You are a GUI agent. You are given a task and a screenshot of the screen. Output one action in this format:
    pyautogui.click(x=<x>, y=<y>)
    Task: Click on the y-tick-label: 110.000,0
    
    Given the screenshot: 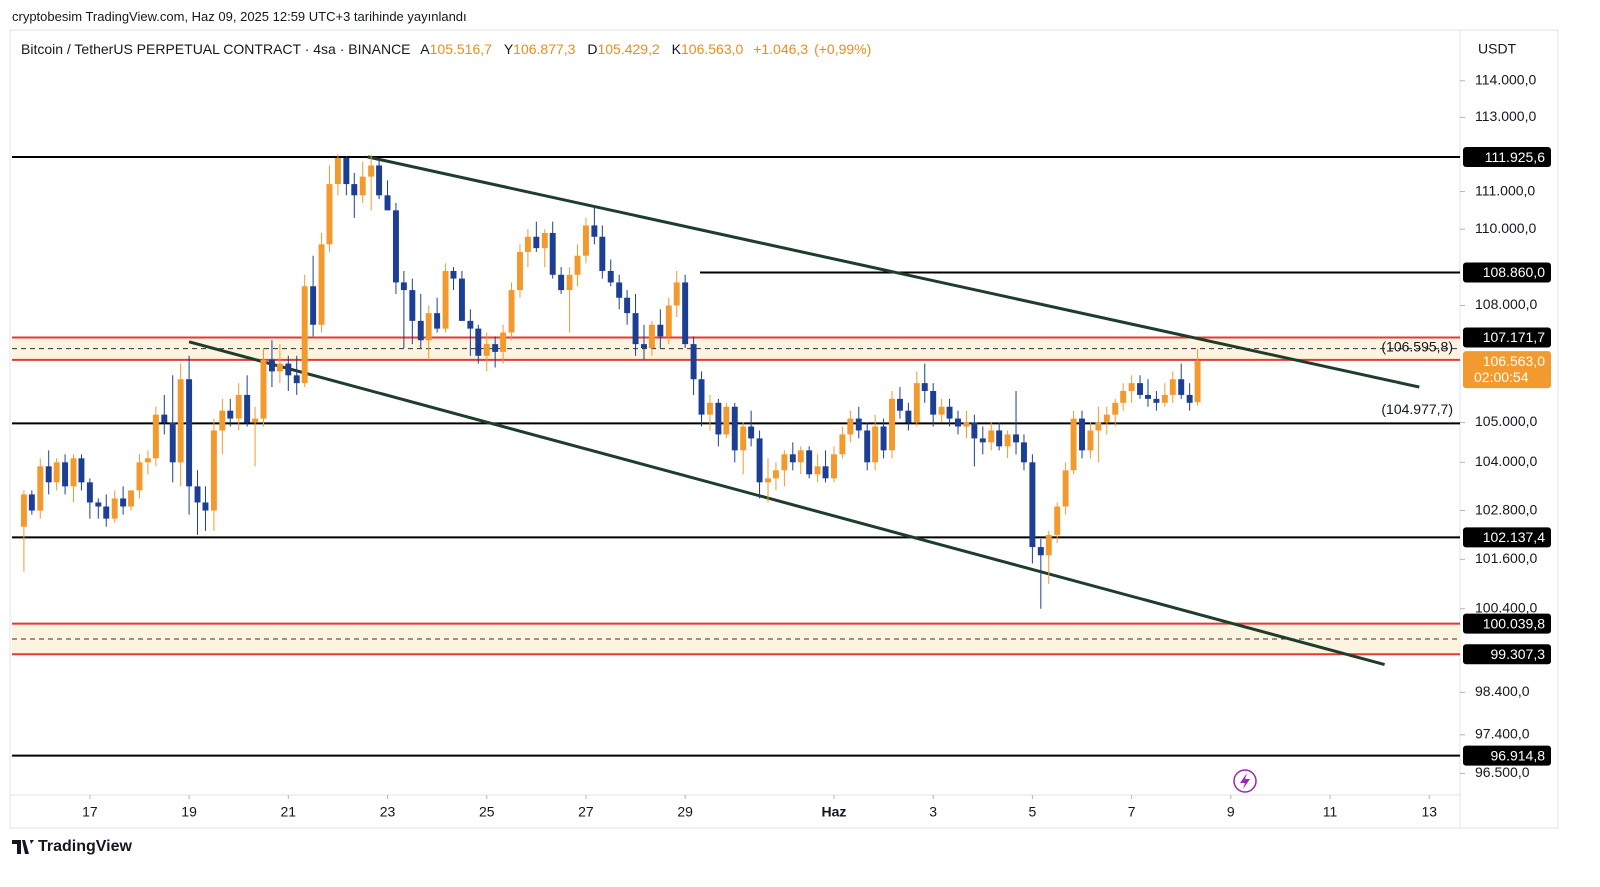 What is the action you would take?
    pyautogui.click(x=1505, y=228)
    